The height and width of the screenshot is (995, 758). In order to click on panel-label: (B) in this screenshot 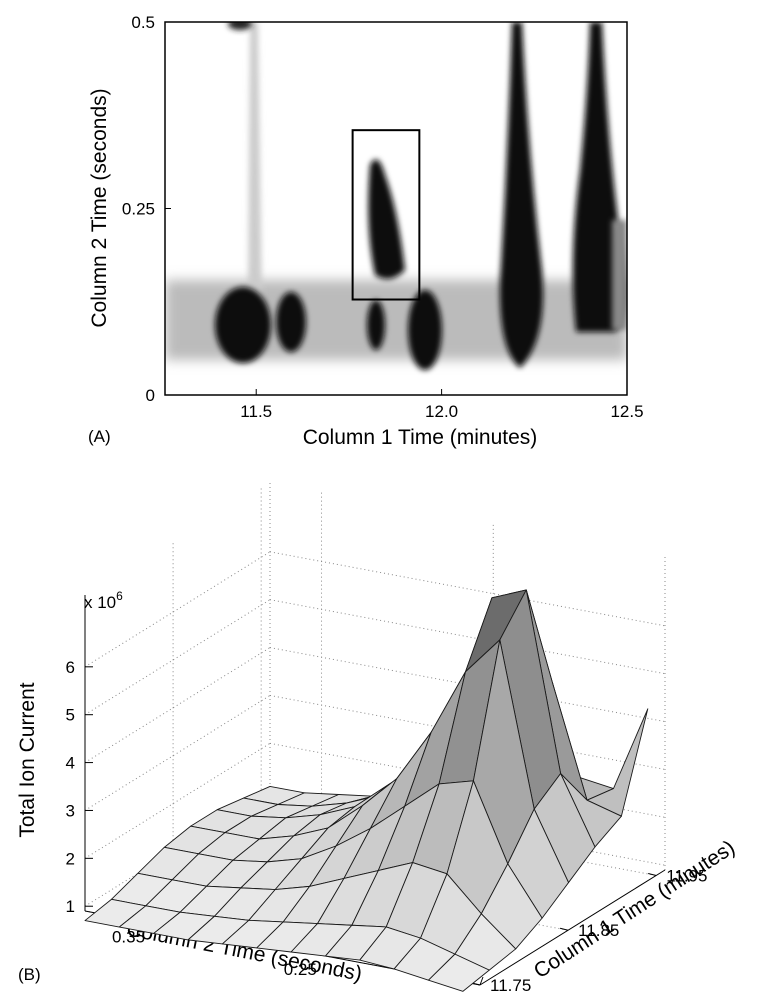, I will do `click(29, 974)`.